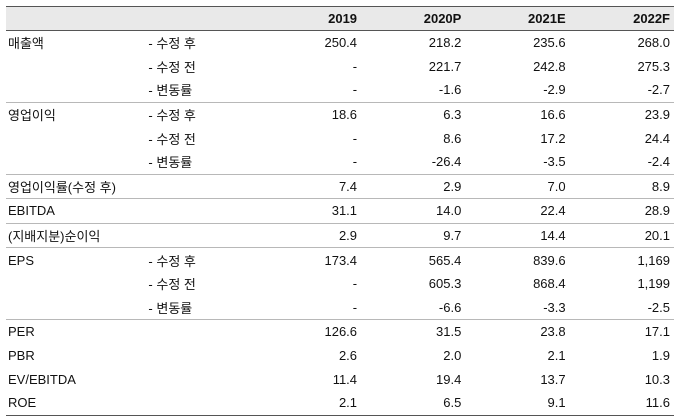 The width and height of the screenshot is (680, 416). What do you see at coordinates (32, 116) in the screenshot?
I see `row-label: 영업이익` at bounding box center [32, 116].